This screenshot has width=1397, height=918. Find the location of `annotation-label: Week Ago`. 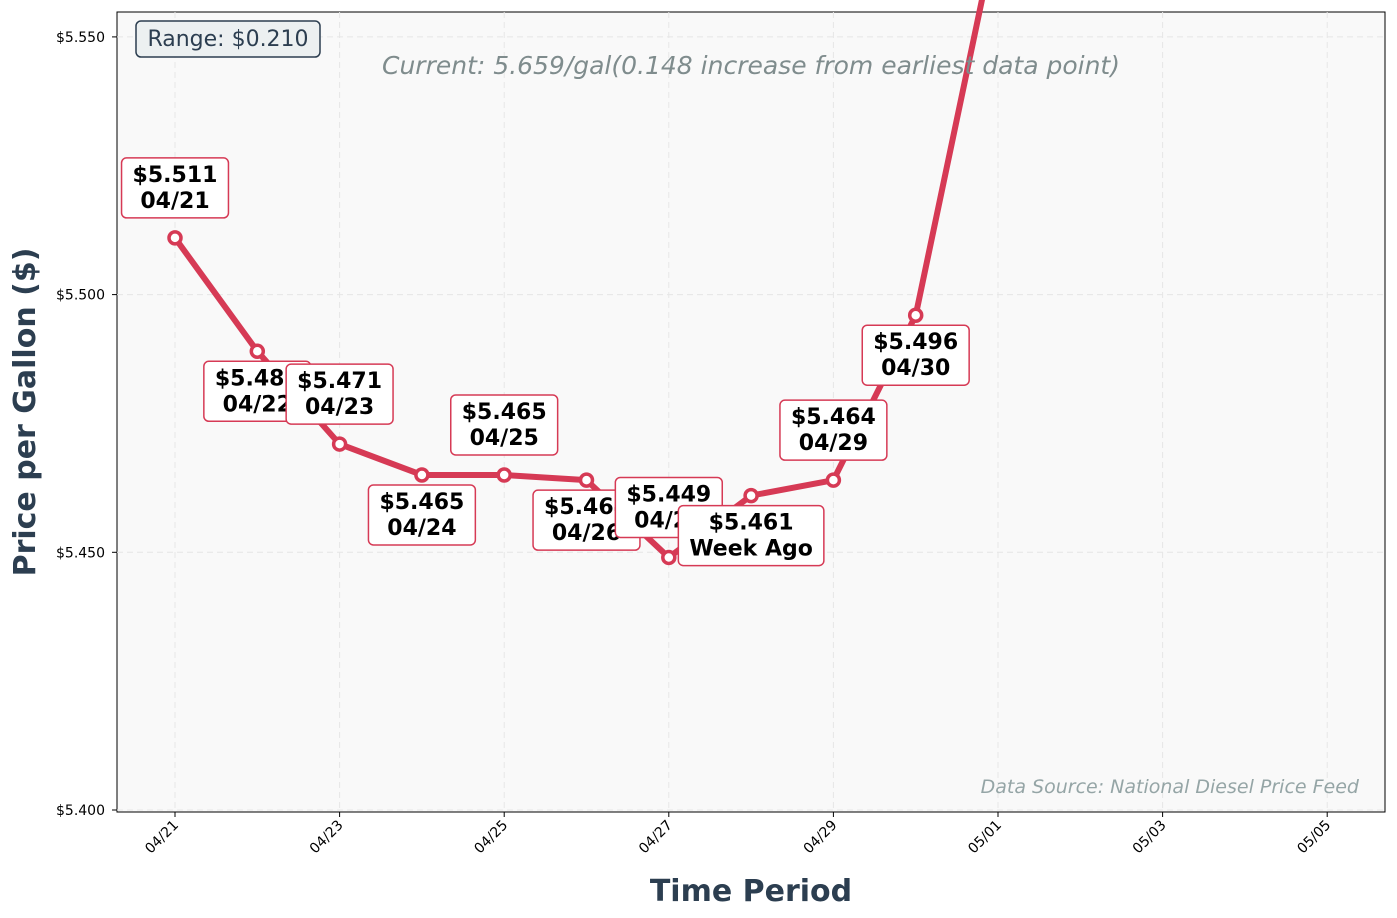

annotation-label: Week Ago is located at coordinates (751, 549).